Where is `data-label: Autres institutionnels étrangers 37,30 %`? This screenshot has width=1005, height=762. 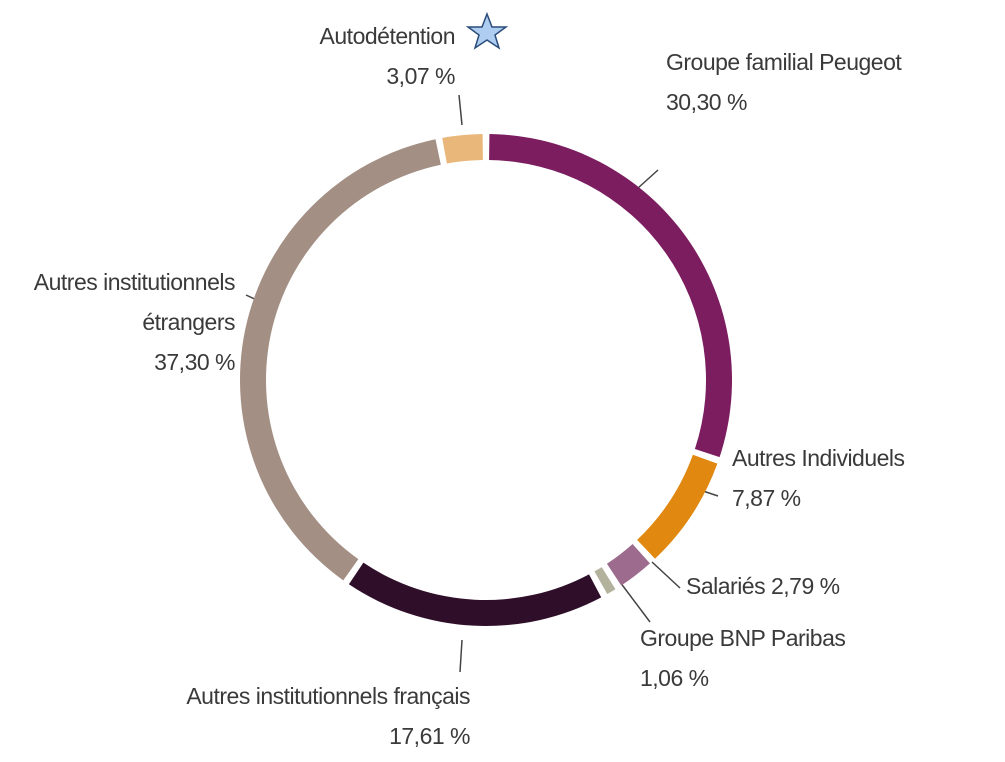 data-label: Autres institutionnels étrangers 37,30 % is located at coordinates (128, 322).